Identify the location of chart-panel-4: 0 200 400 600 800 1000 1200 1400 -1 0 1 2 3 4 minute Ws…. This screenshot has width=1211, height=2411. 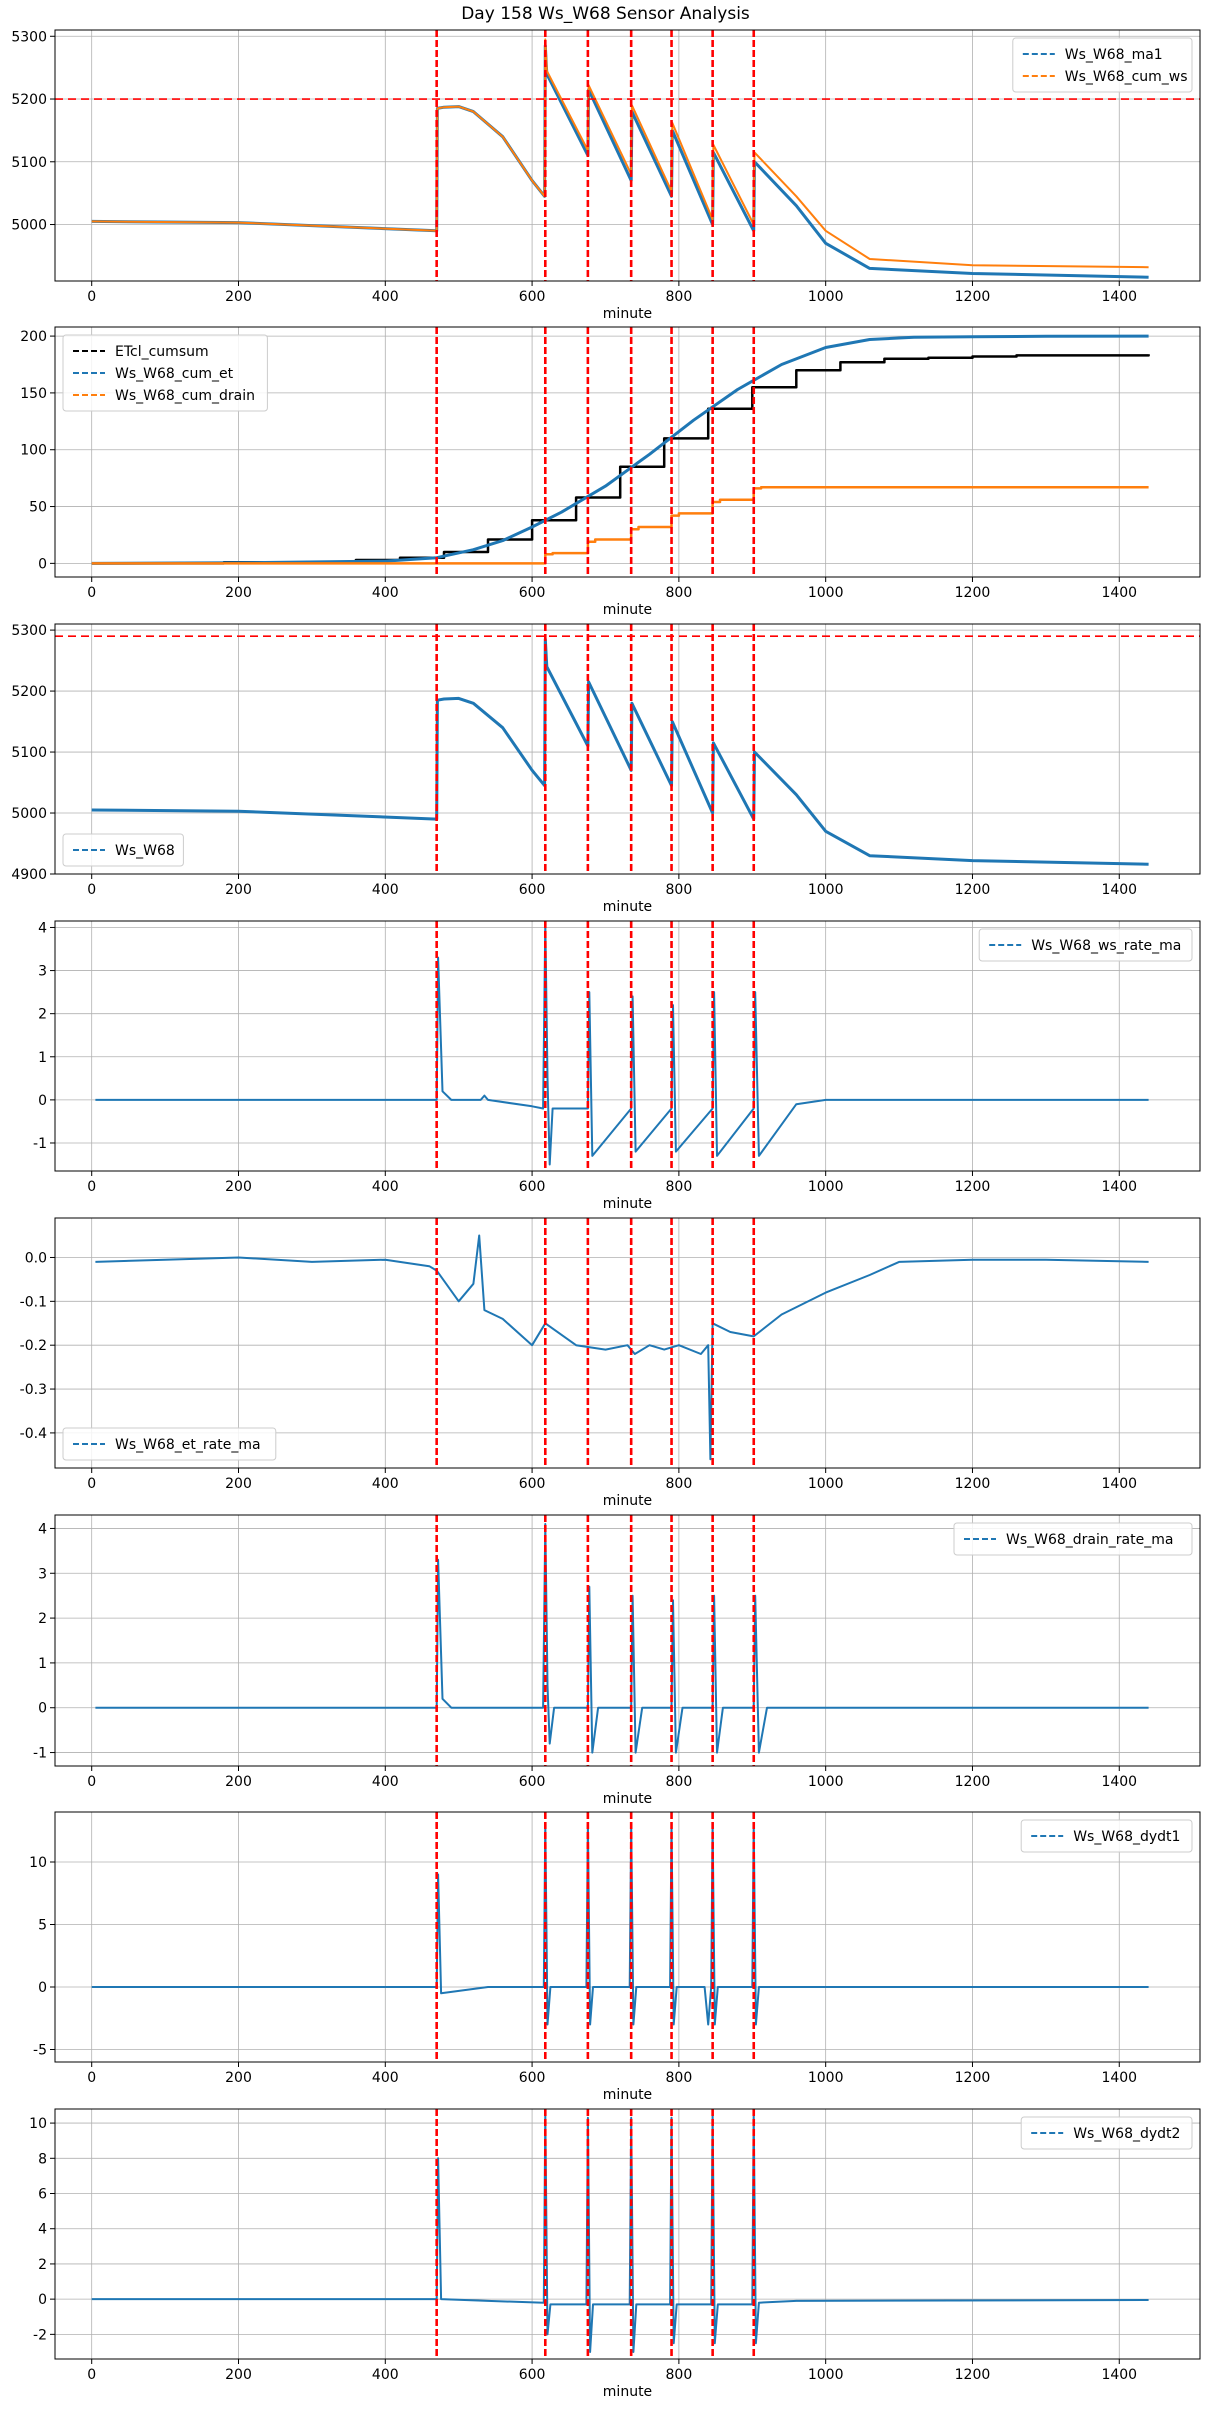
(617, 1066).